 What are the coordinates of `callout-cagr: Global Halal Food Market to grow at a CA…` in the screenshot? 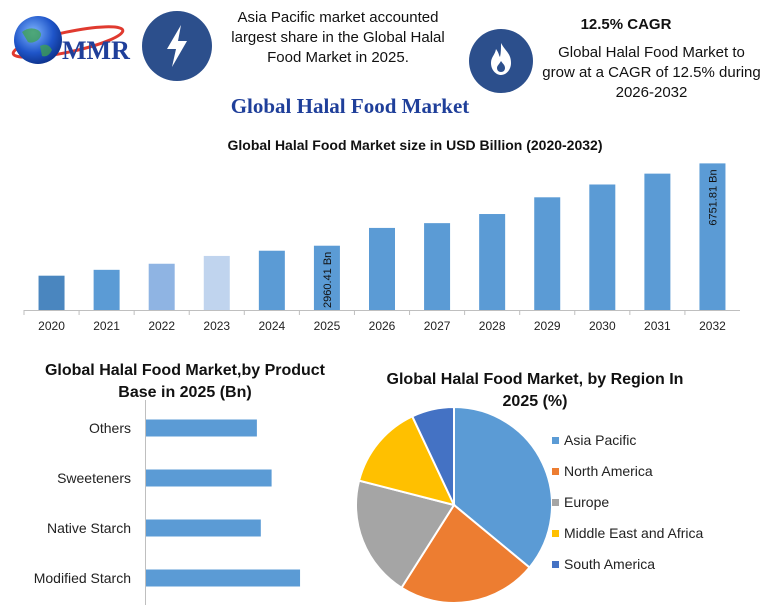 It's located at (651, 73).